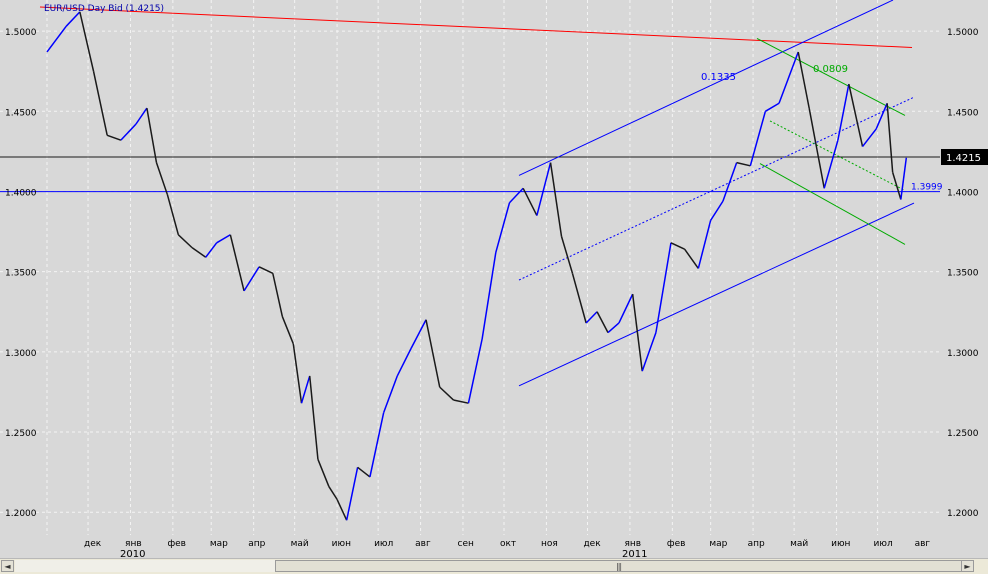  Describe the element at coordinates (21, 434) in the screenshot. I see `y-tick-left: 1.2500` at that location.